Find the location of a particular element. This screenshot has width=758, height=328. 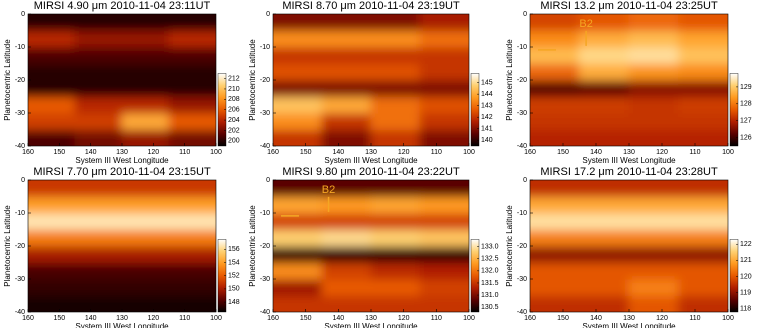

colorbar-tick-label: 118 is located at coordinates (745, 309).